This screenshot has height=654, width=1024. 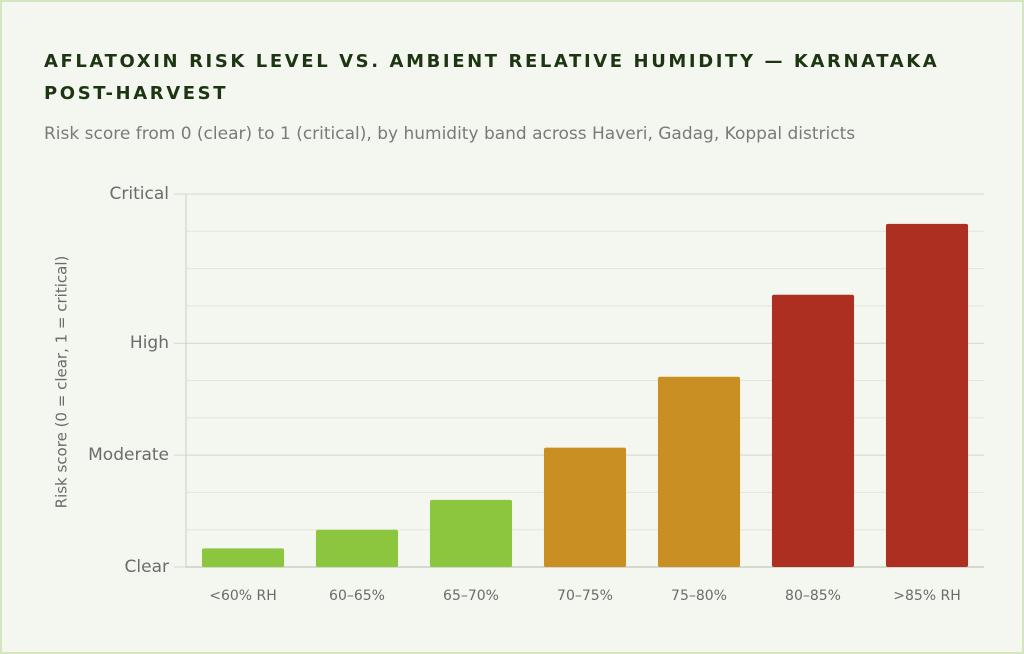 What do you see at coordinates (243, 596) in the screenshot?
I see `x-tick-label: <60% RH` at bounding box center [243, 596].